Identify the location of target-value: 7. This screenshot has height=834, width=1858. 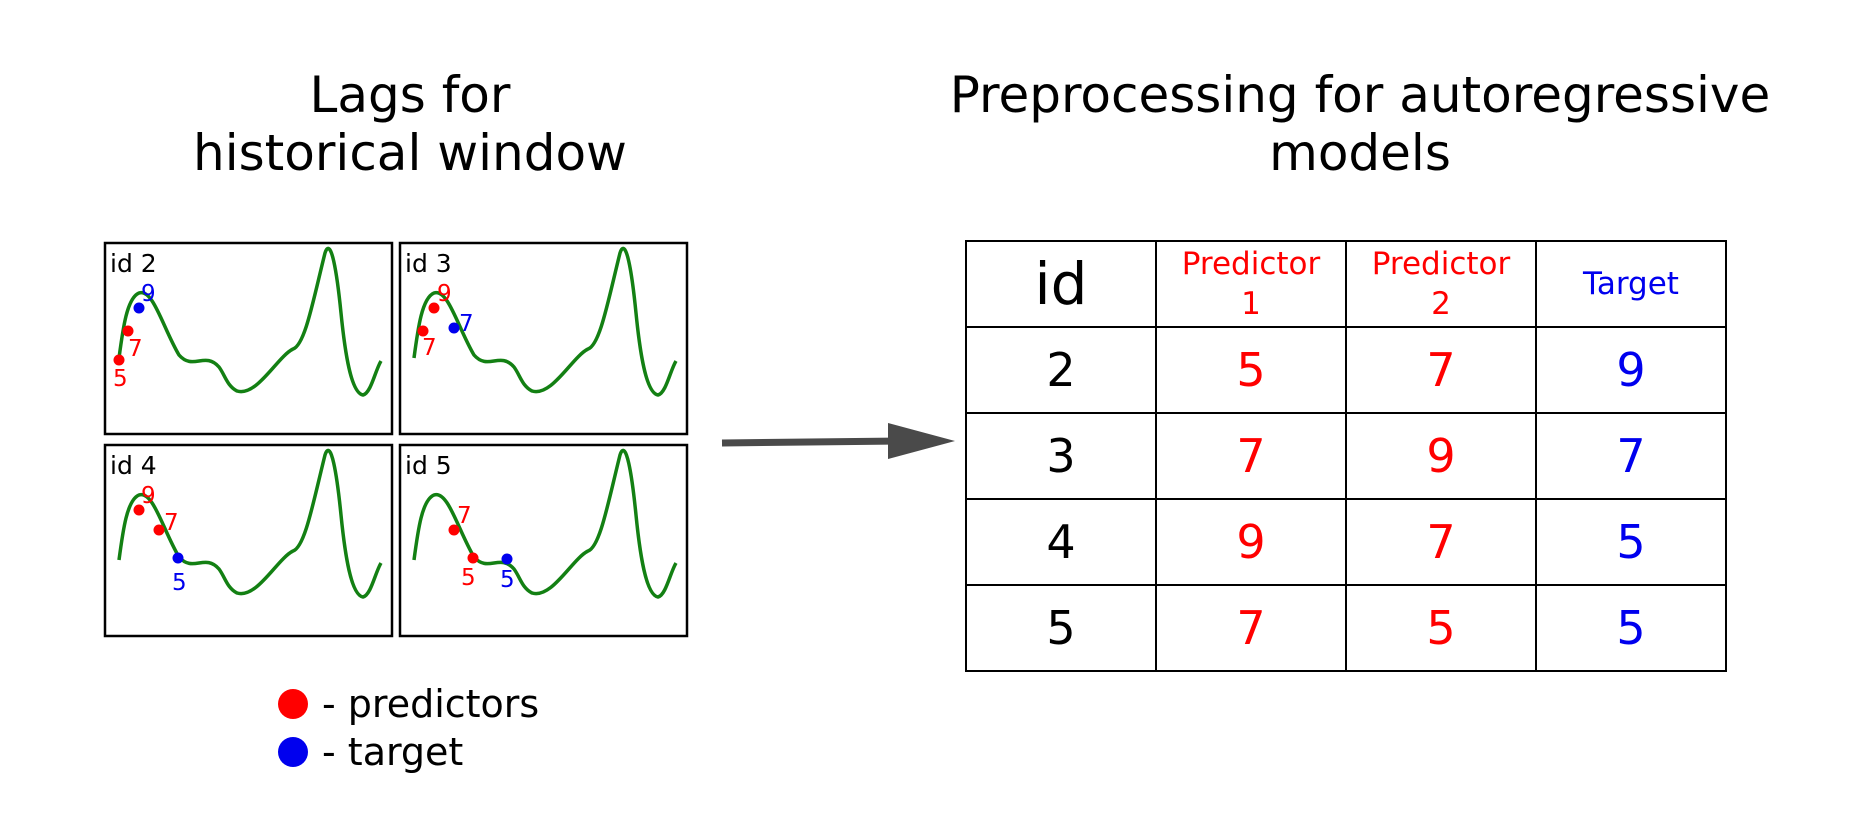
(466, 324).